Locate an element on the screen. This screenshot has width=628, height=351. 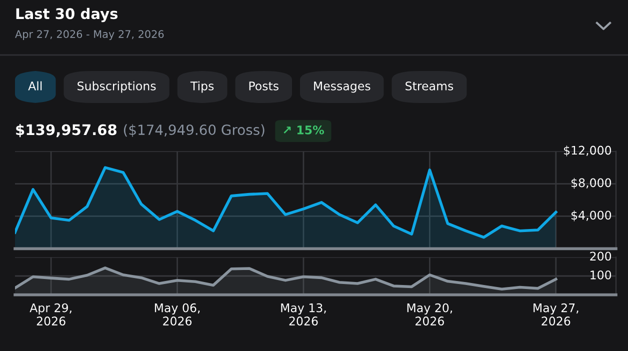
y-tick-label: $8,000 is located at coordinates (592, 183).